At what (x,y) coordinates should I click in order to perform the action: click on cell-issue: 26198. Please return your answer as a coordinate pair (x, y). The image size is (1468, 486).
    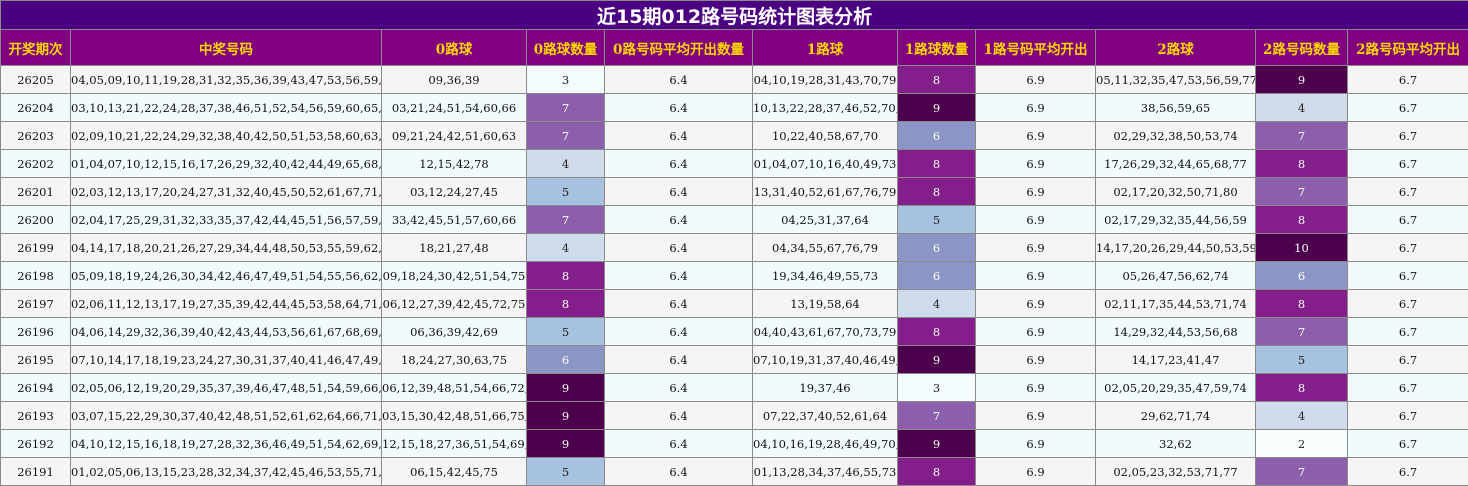
    Looking at the image, I should click on (36, 276).